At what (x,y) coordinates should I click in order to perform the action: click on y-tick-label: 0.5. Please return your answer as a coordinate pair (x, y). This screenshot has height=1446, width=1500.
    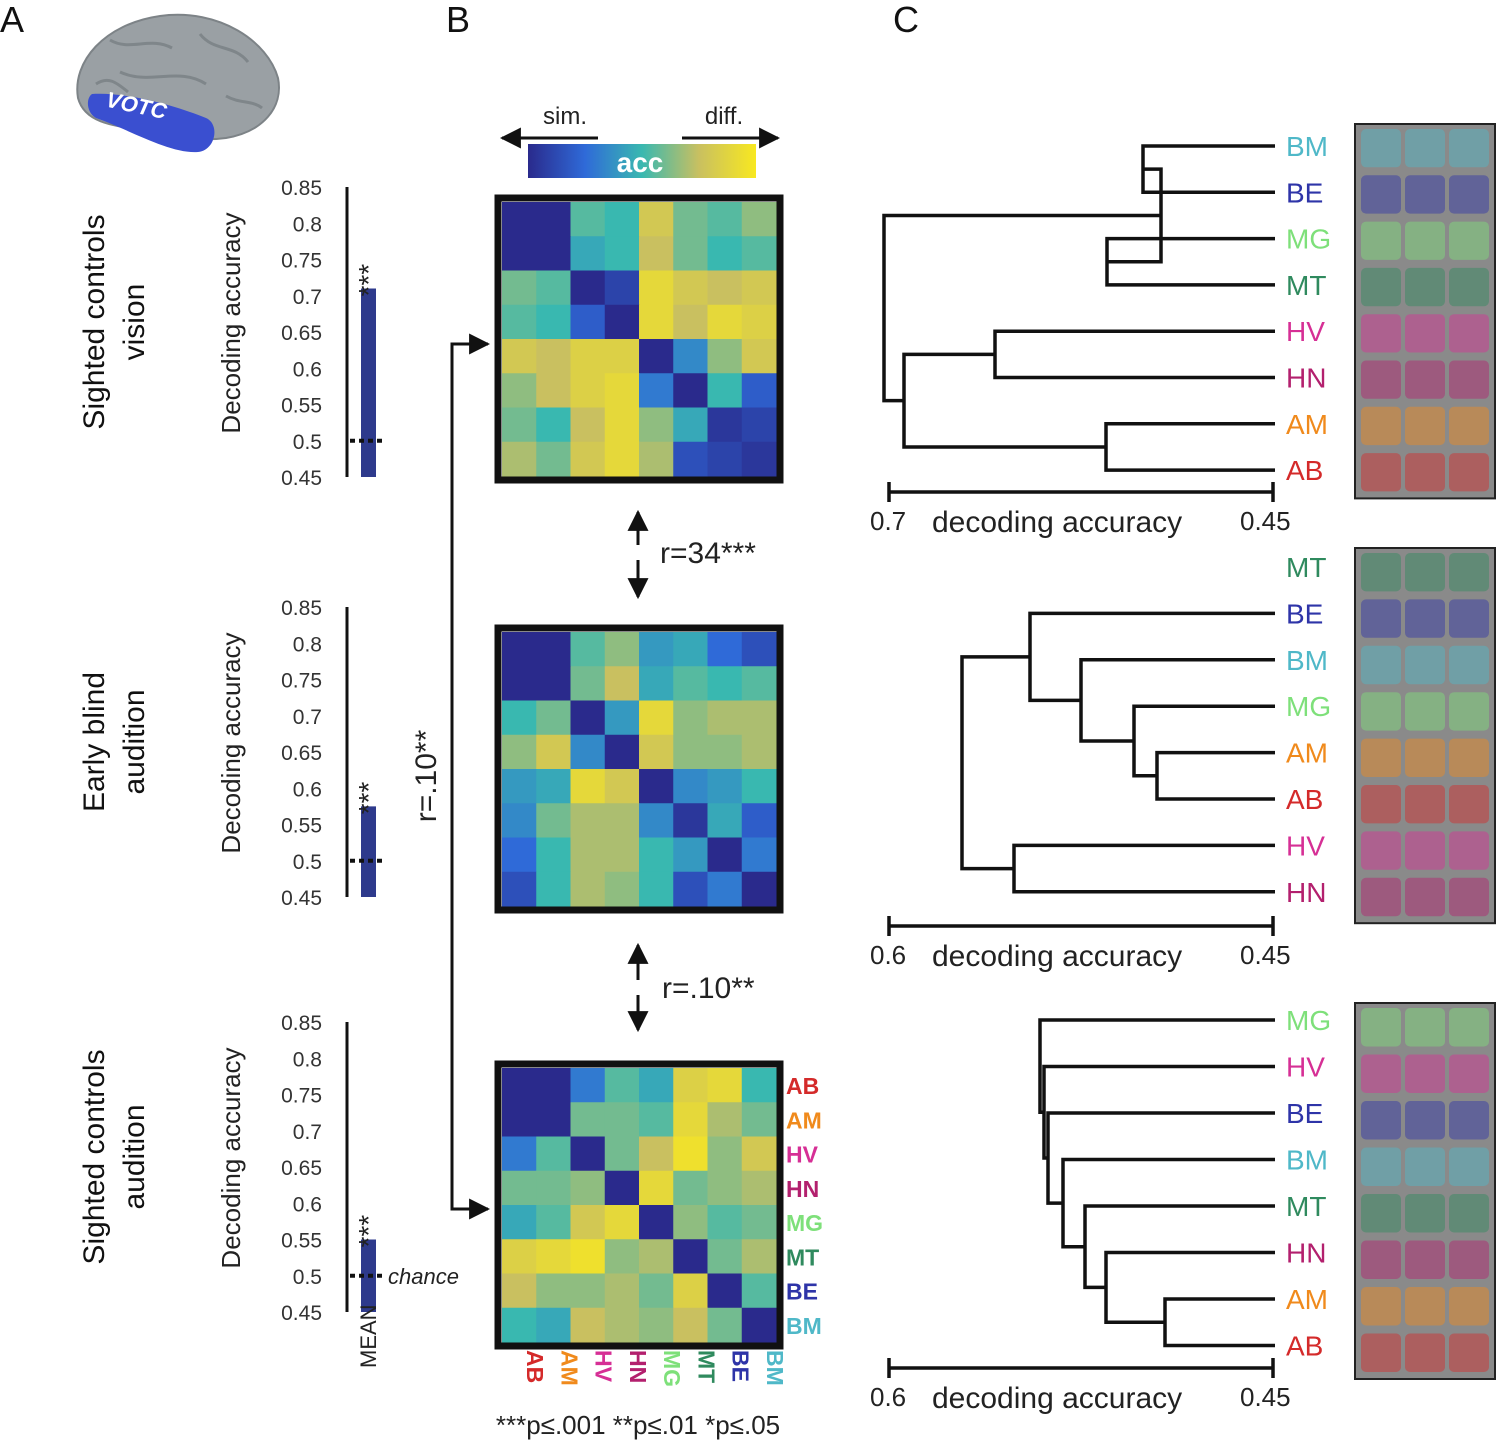
    Looking at the image, I should click on (307, 1277).